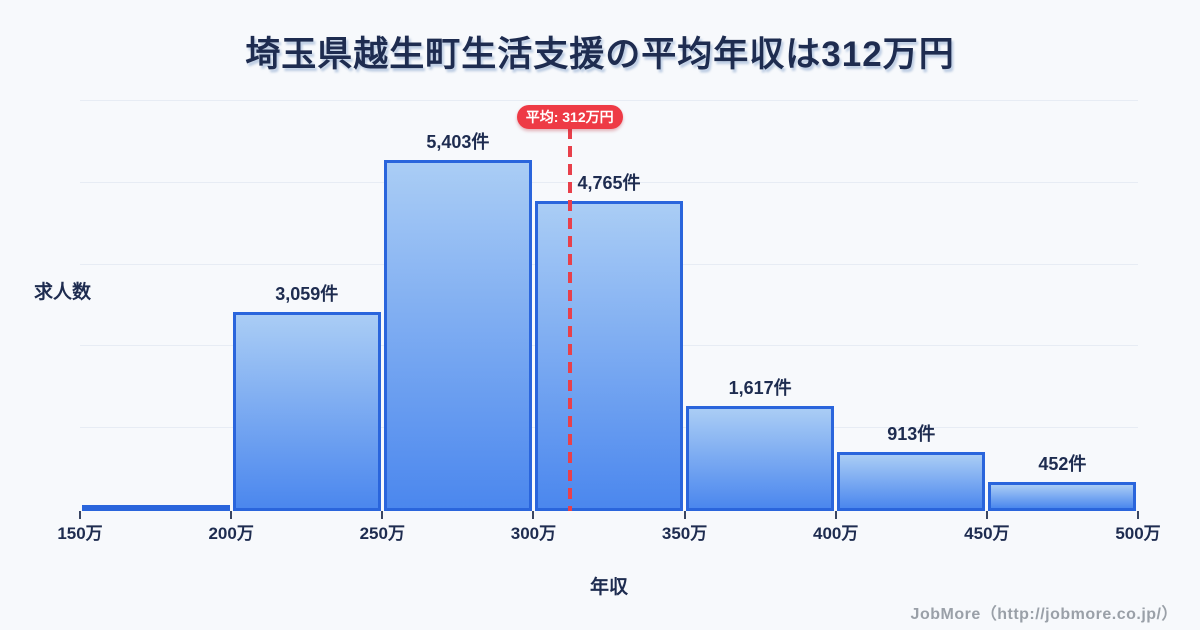 Image resolution: width=1200 pixels, height=630 pixels. What do you see at coordinates (987, 533) in the screenshot?
I see `x-tick-label: 450万` at bounding box center [987, 533].